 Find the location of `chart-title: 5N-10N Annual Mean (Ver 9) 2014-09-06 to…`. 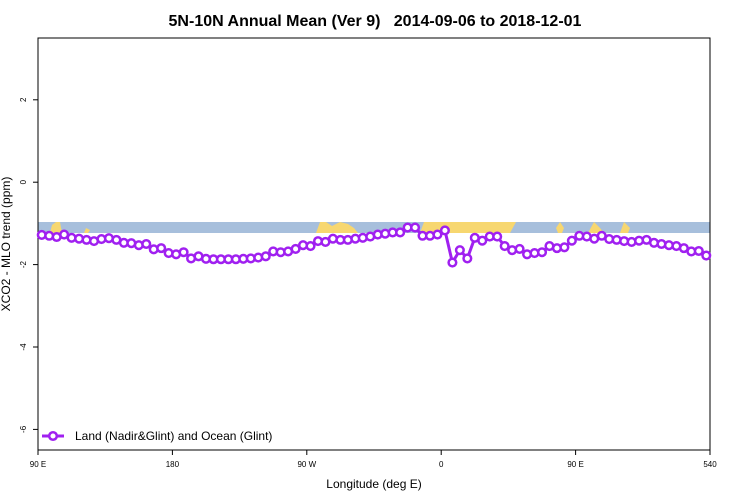

chart-title: 5N-10N Annual Mean (Ver 9) 2014-09-06 to… is located at coordinates (375, 21).